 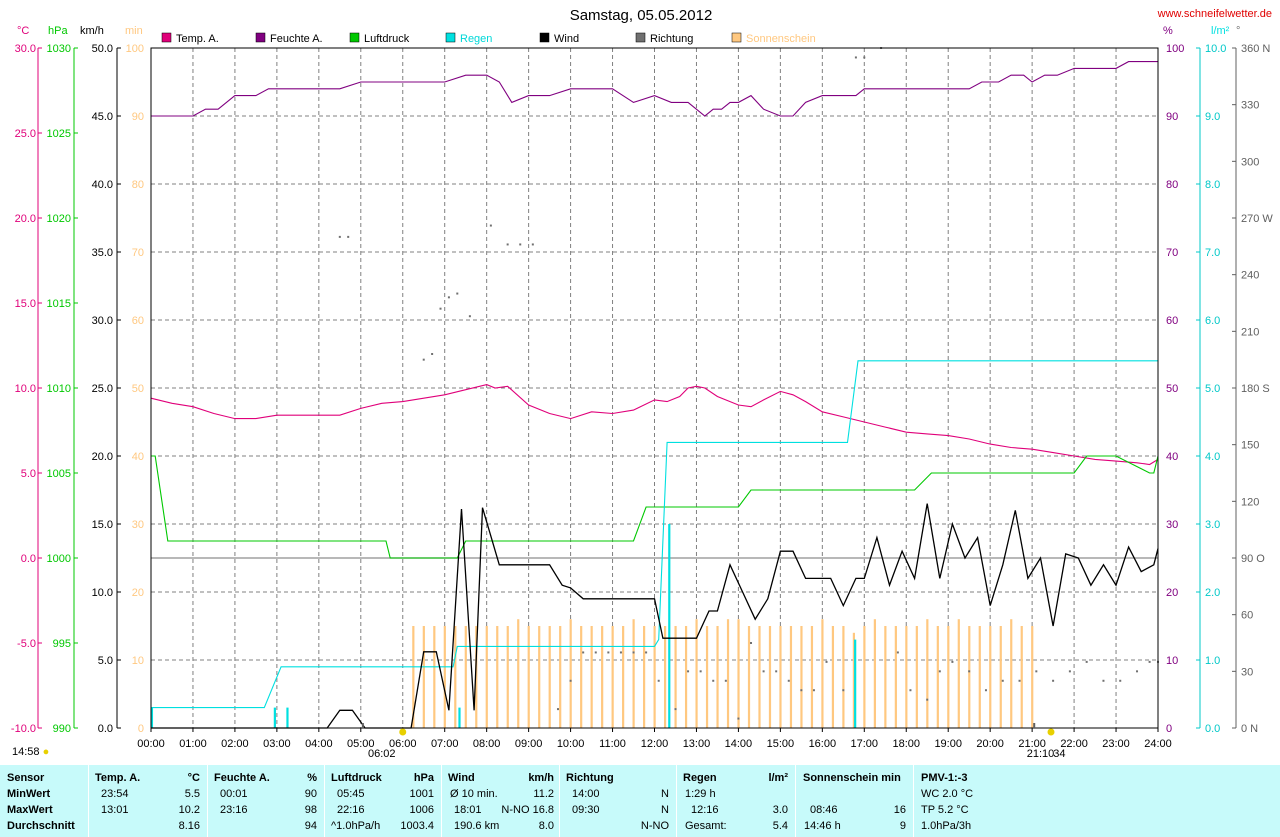 I want to click on direction-header: Richtung, so click(x=590, y=778).